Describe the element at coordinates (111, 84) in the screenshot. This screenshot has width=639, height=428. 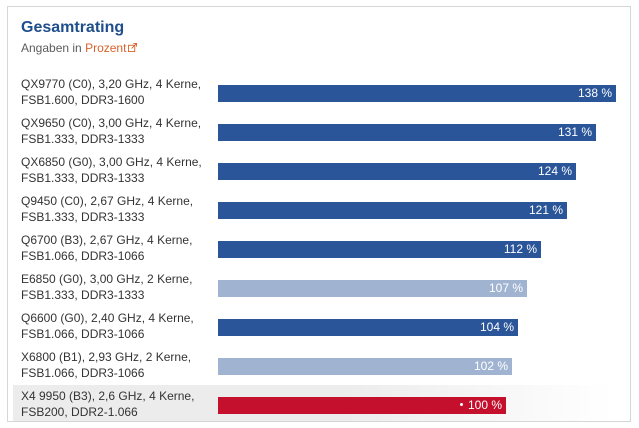
I see `category-label-line: QX9770 (C0), 3,20 GHz, 4 Kerne,` at that location.